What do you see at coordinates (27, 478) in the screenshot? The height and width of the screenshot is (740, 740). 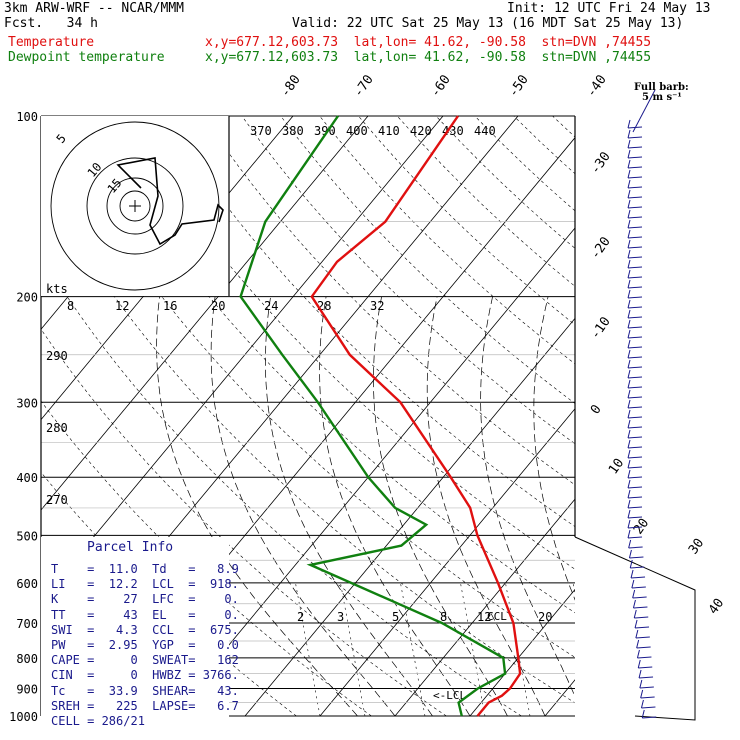 I see `pressure-tick-label: 400` at bounding box center [27, 478].